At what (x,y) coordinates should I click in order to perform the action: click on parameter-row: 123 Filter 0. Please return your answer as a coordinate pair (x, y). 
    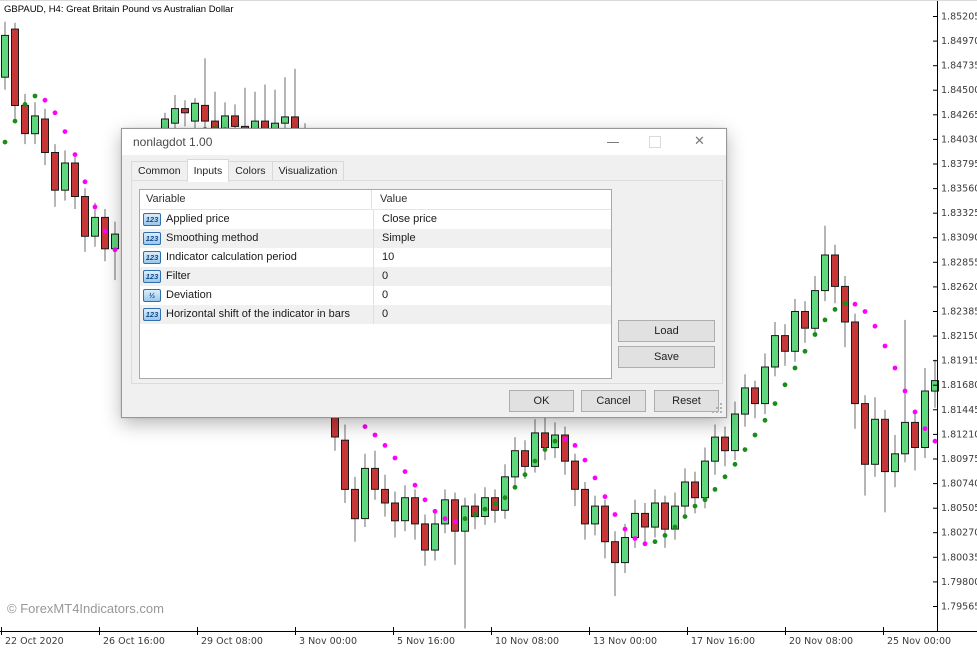
    Looking at the image, I should click on (375, 276).